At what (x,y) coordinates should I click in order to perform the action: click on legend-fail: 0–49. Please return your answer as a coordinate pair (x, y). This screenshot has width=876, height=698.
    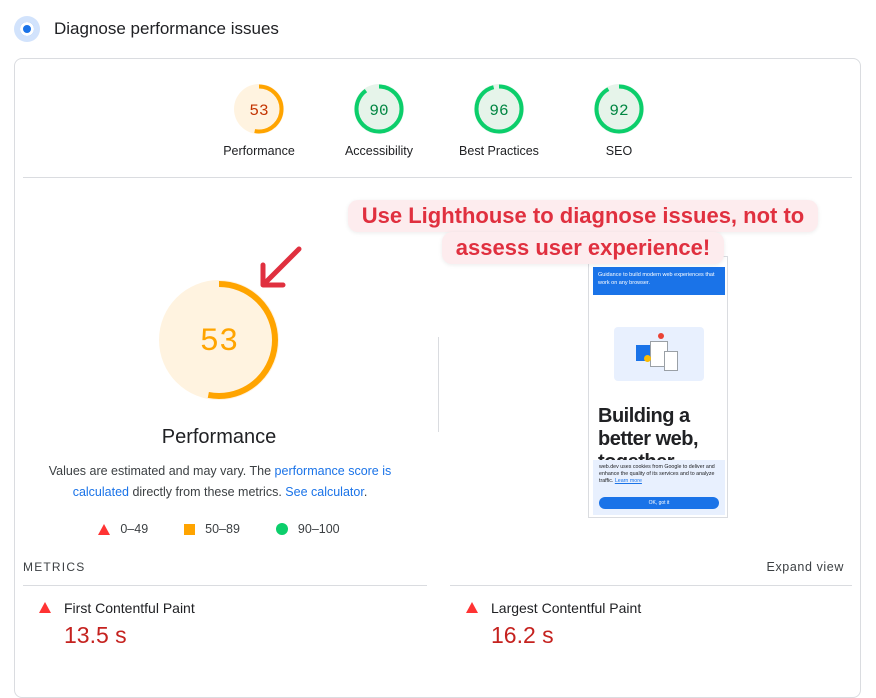
    Looking at the image, I should click on (123, 529).